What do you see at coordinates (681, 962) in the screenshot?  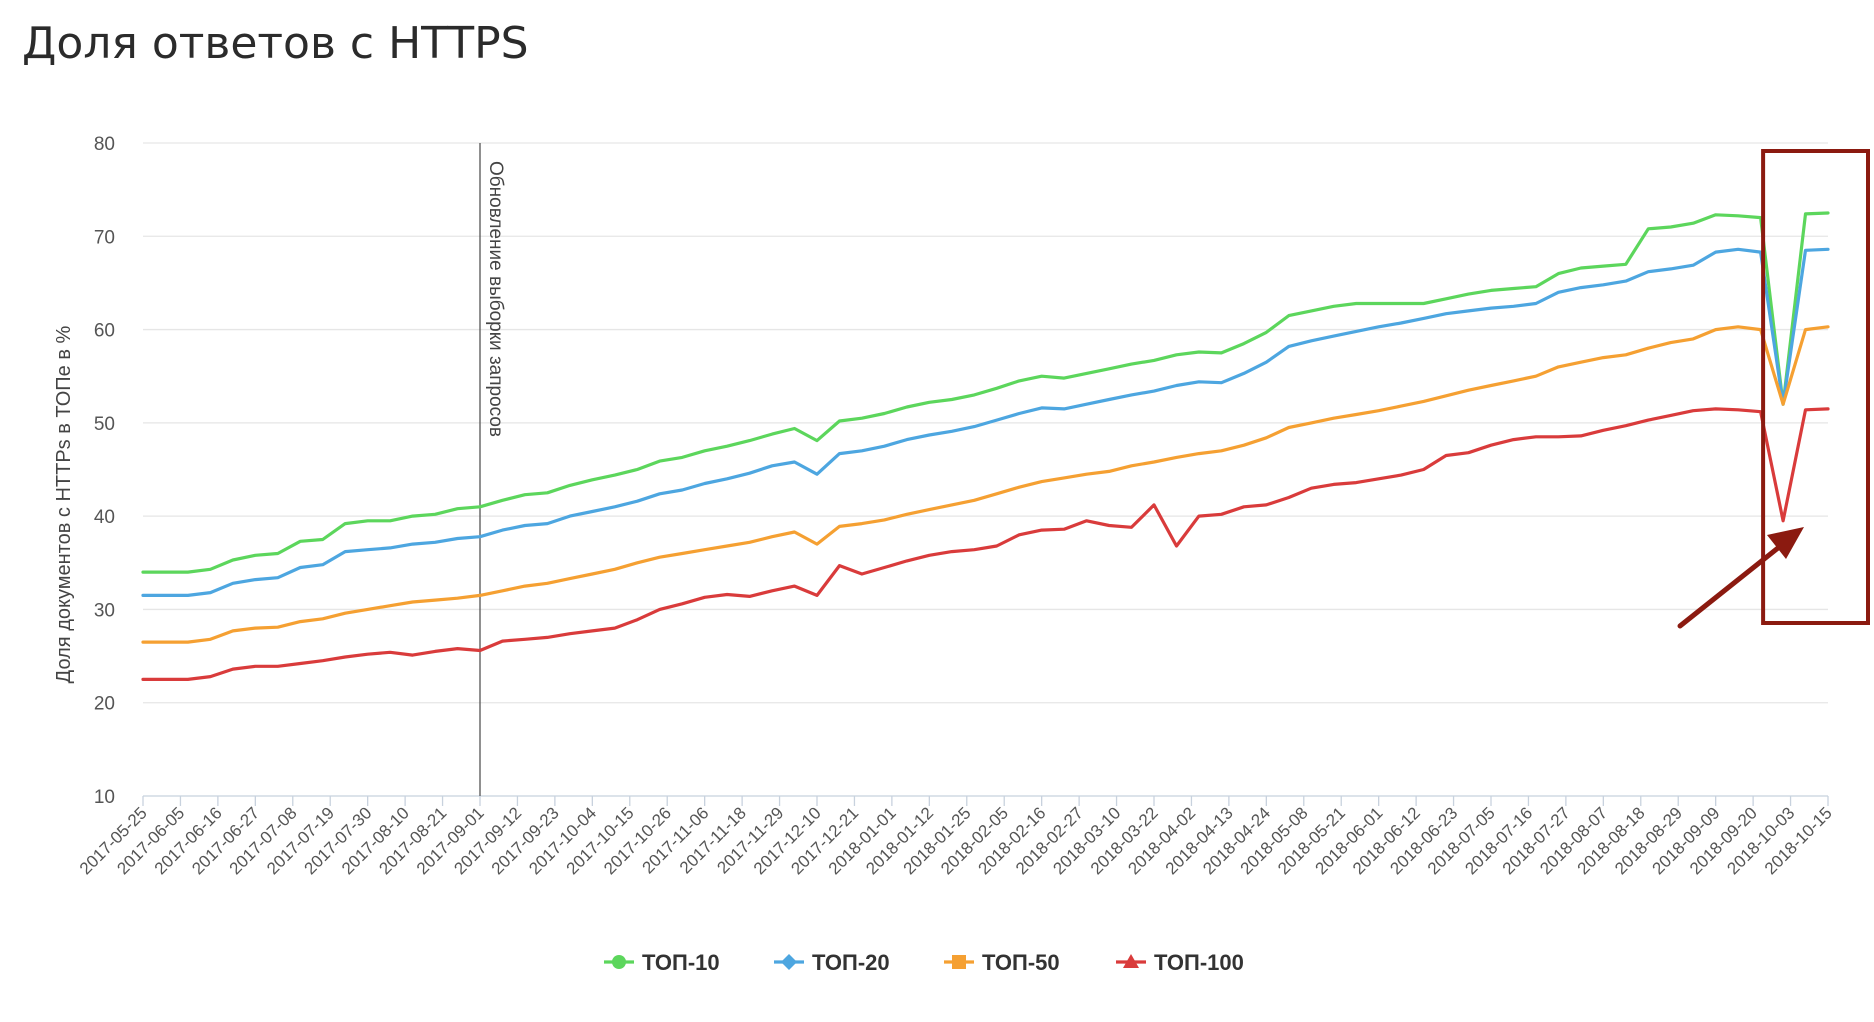 I see `legend-label: ТОП-10` at bounding box center [681, 962].